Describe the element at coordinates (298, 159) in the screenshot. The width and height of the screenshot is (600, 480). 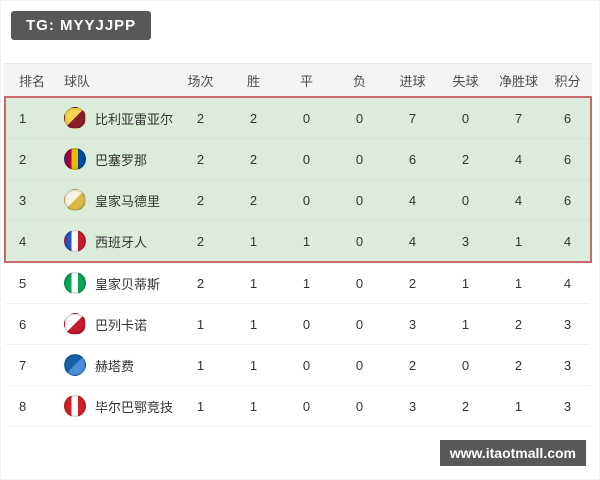
I see `table-row: 2 巴塞罗那 2 2 0 0 6 2 4 6` at that location.